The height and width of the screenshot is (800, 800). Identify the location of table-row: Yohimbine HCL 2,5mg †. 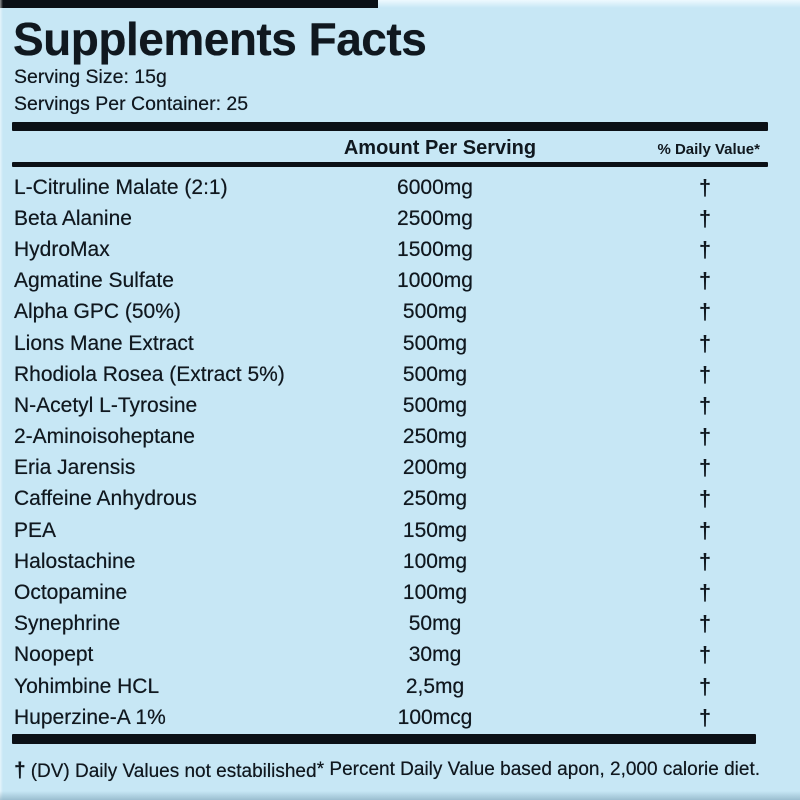
(400, 686).